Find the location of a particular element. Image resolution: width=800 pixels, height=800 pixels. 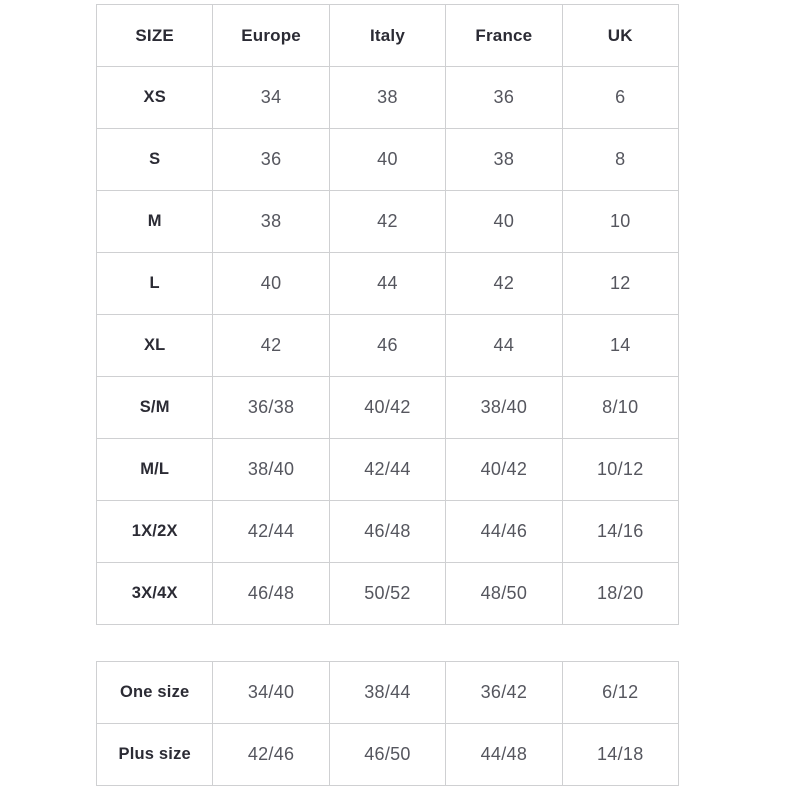

size-label-cell: XL is located at coordinates (154, 345).